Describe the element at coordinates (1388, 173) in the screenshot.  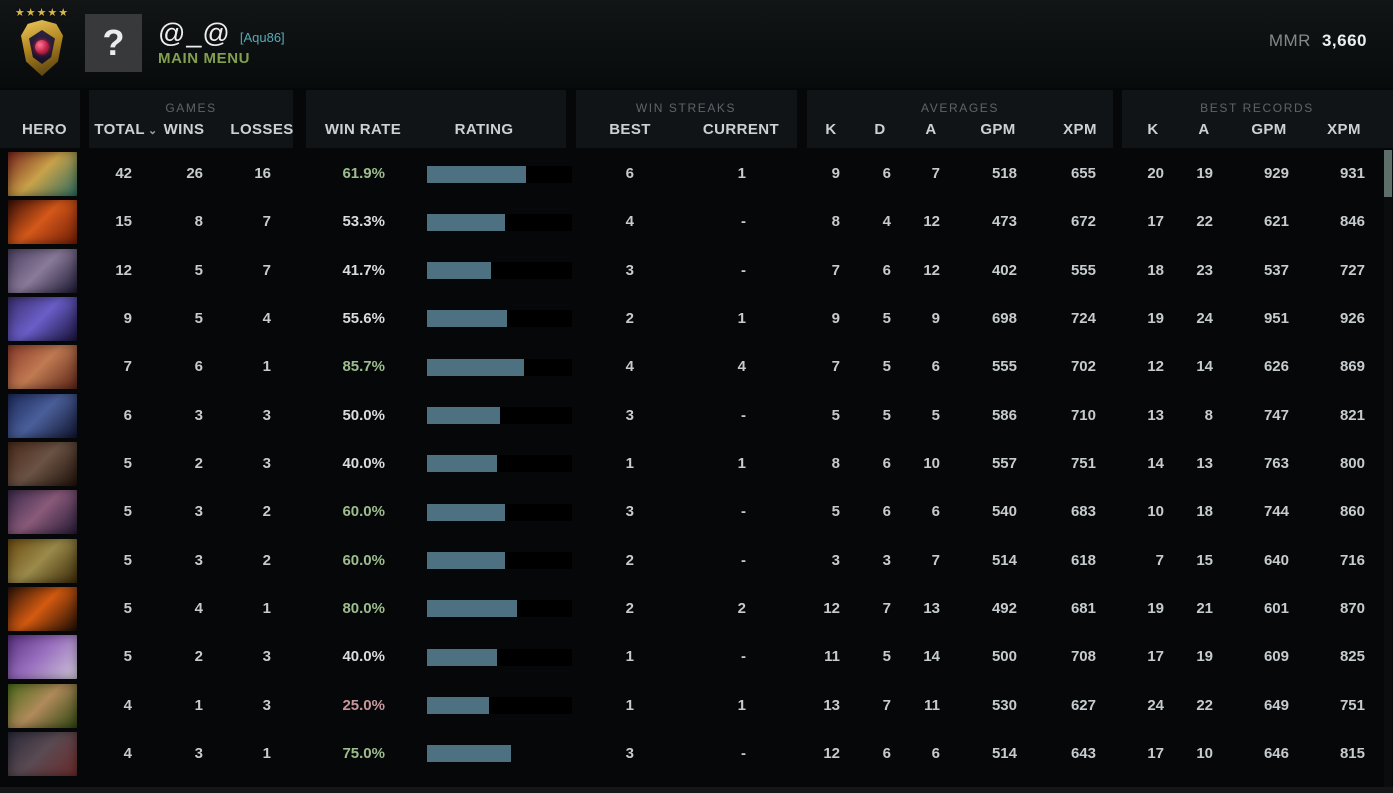
I see `vertical-scrollbar-thumb` at that location.